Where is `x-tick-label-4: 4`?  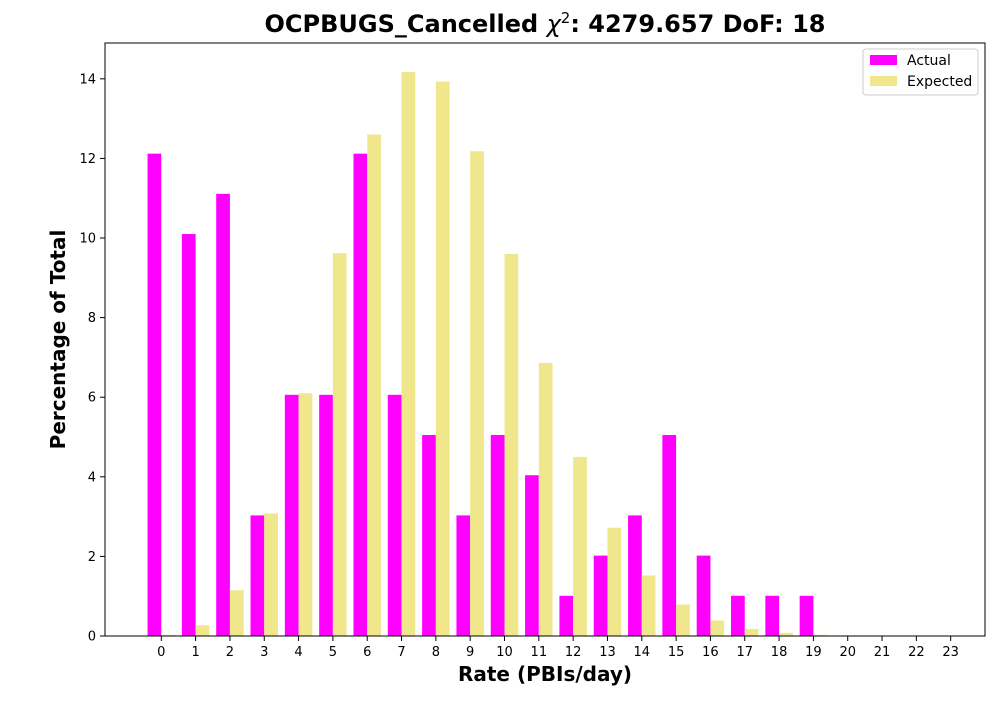
x-tick-label-4: 4 is located at coordinates (298, 652).